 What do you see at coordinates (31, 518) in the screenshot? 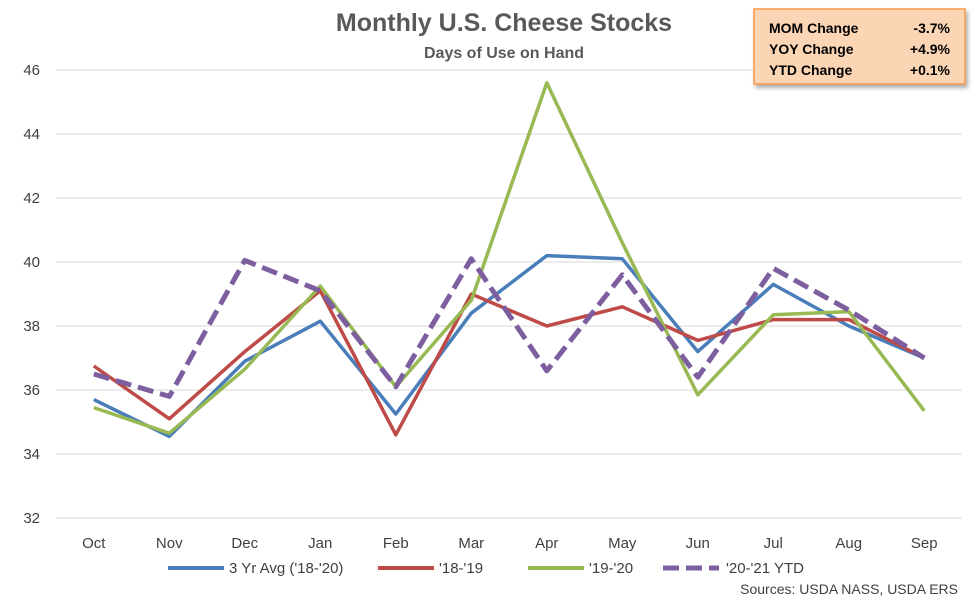
I see `y-tick-label: 32` at bounding box center [31, 518].